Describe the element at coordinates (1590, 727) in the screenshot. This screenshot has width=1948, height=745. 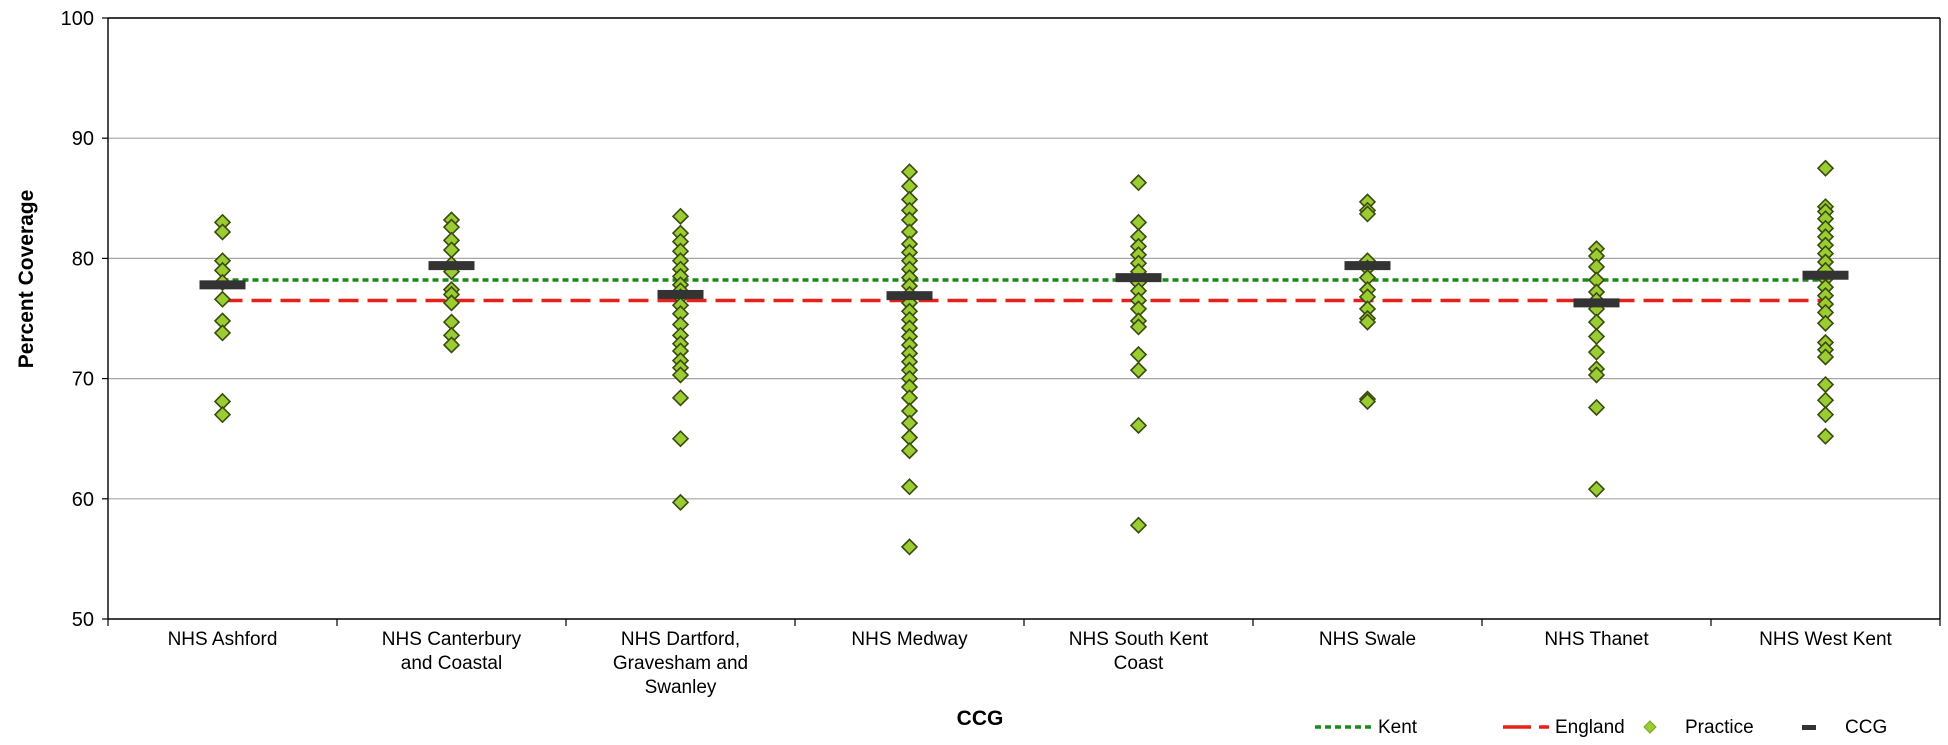
I see `legend-england-label: England` at that location.